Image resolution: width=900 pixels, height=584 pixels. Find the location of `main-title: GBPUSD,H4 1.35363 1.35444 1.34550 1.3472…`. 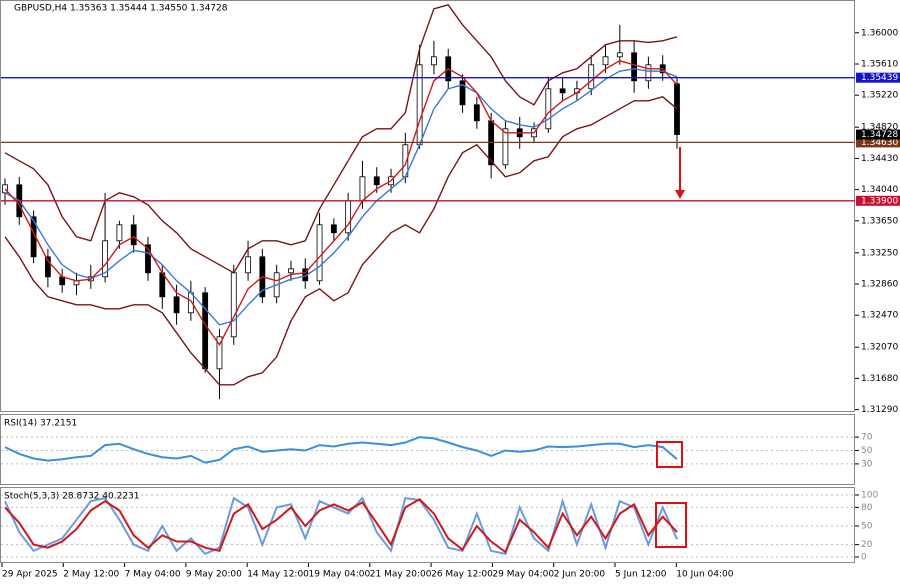

main-title: GBPUSD,H4 1.35363 1.35444 1.34550 1.3472… is located at coordinates (121, 9).